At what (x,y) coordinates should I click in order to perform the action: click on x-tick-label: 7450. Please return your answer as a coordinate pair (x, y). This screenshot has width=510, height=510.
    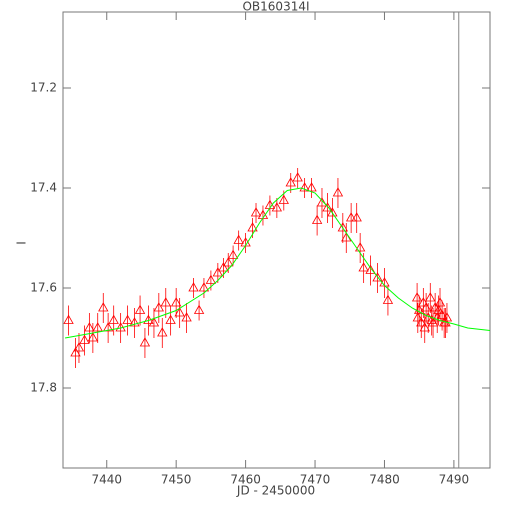
    Looking at the image, I should click on (176, 480).